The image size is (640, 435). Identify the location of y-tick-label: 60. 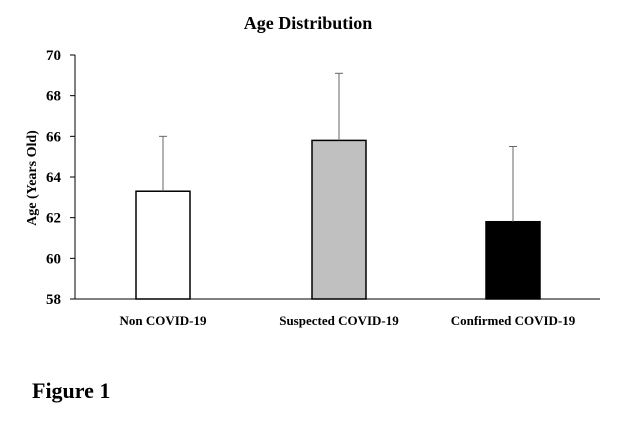
(53, 259).